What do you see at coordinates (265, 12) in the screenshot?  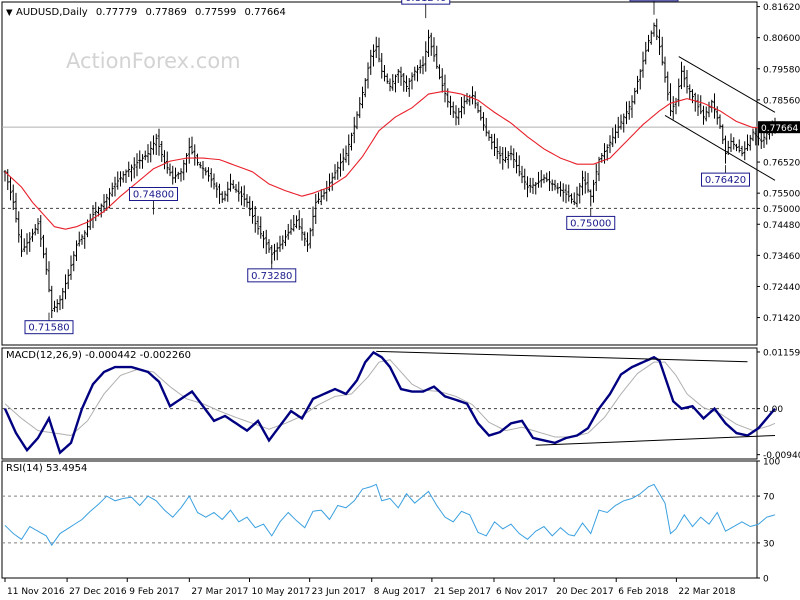 I see `close-value: 0.77664` at bounding box center [265, 12].